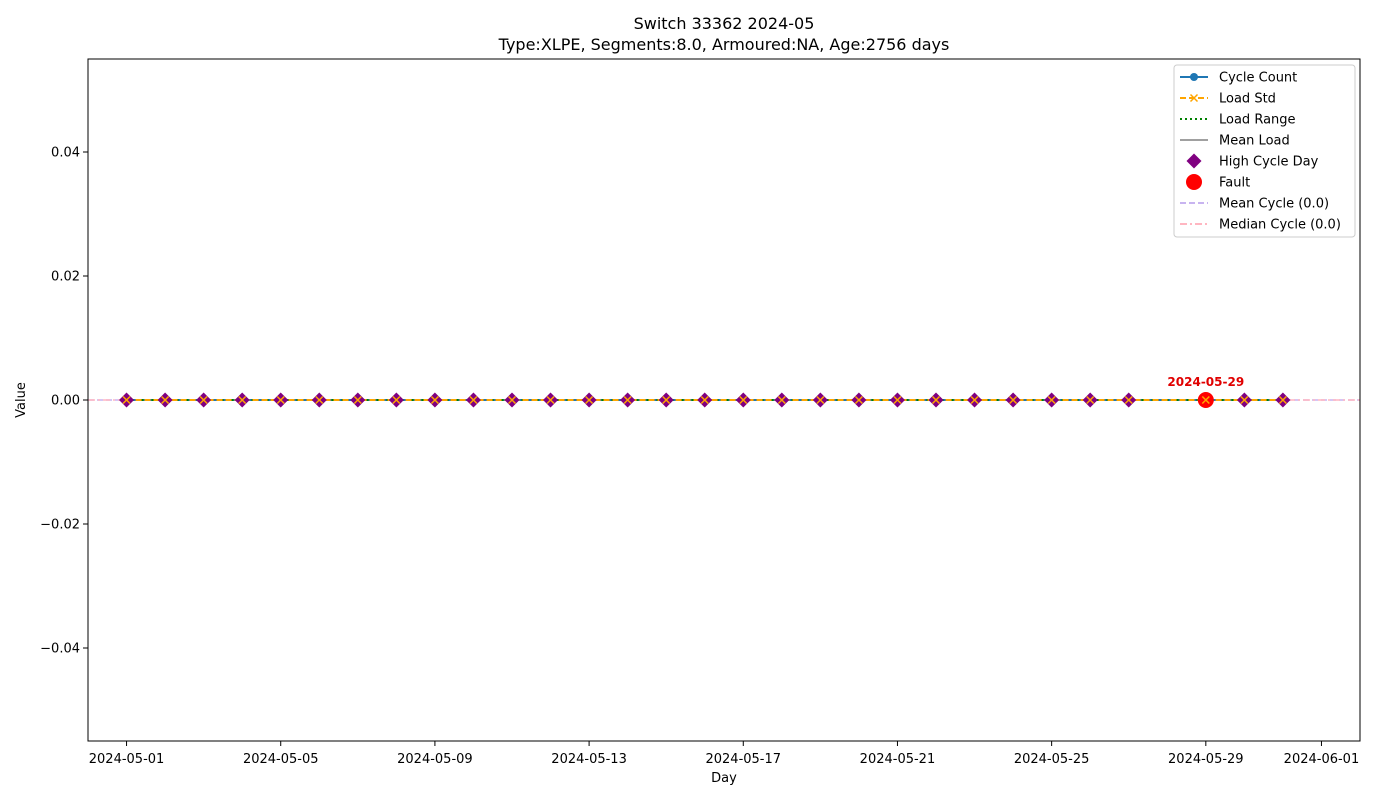 This screenshot has height=800, width=1400. I want to click on legend-label-load-std: Load Std, so click(1247, 99).